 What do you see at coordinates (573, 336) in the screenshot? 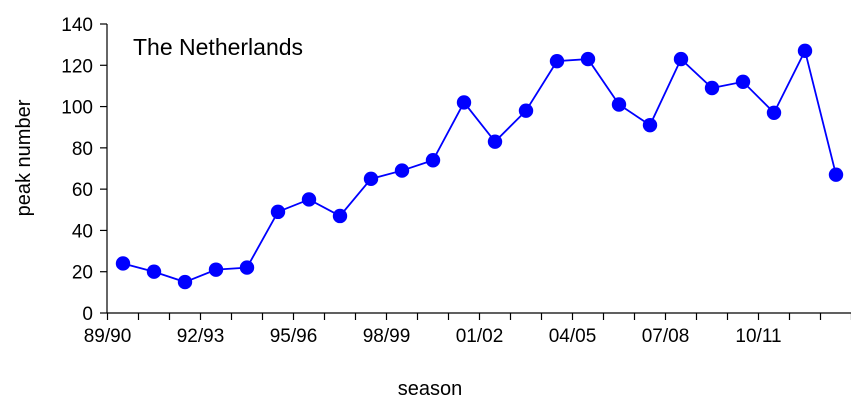
I see `x-tick-label: 04/05` at bounding box center [573, 336].